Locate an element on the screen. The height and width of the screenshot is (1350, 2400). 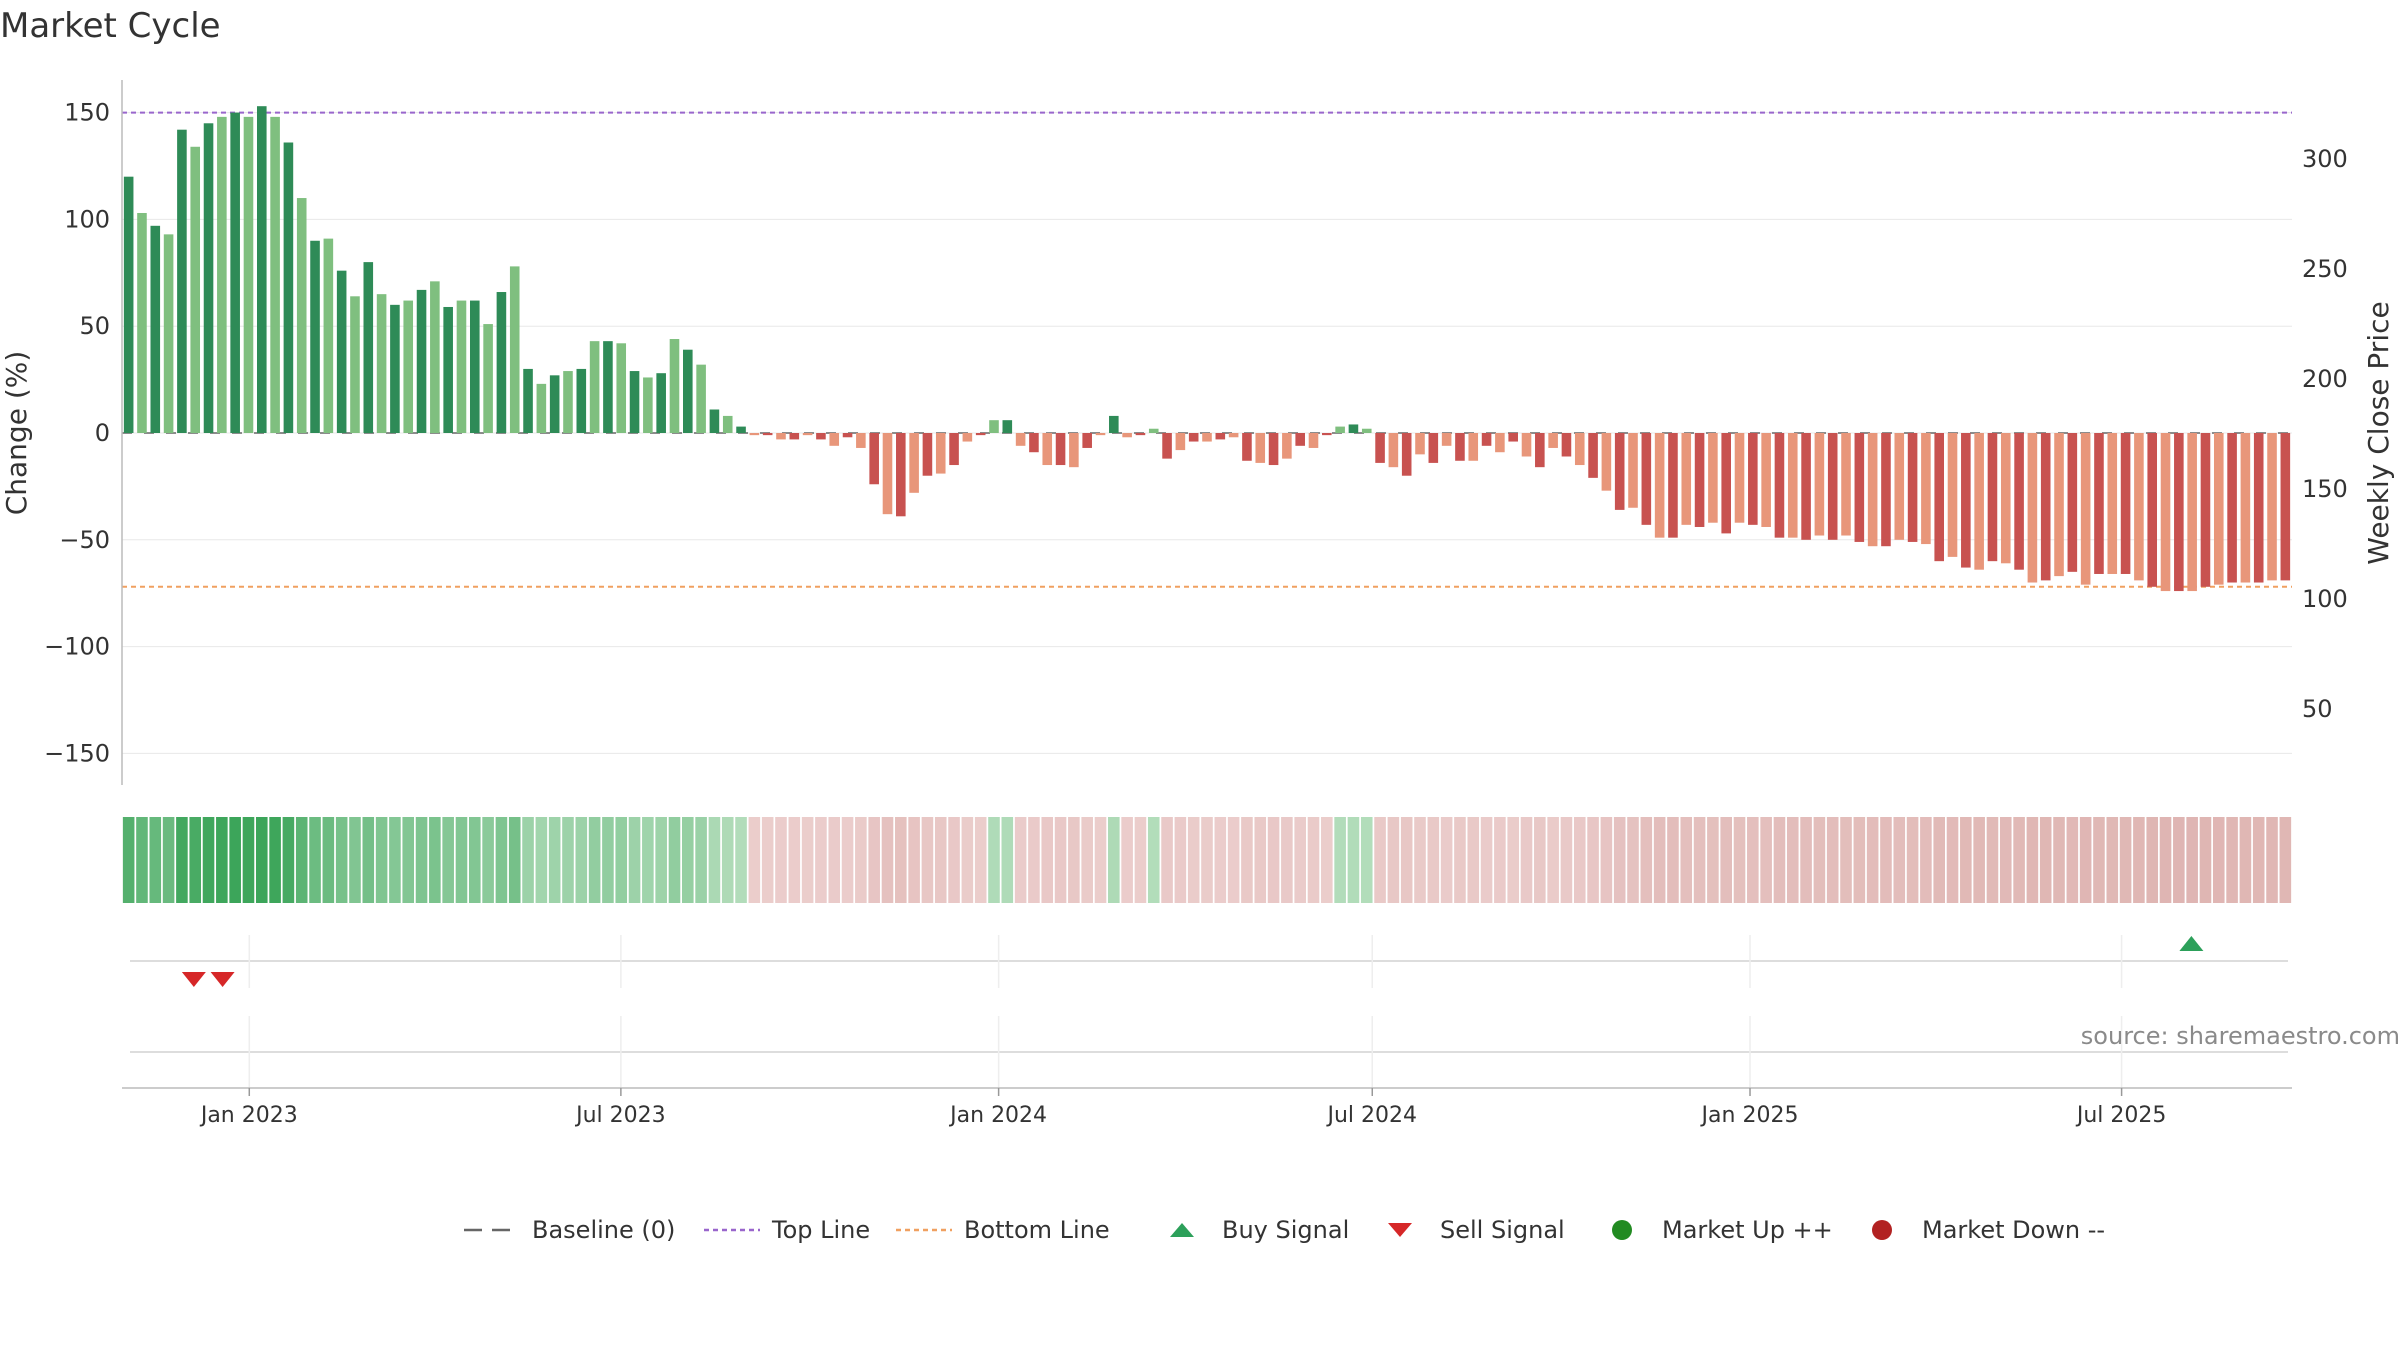
chart-title: Market Cycle is located at coordinates (110, 26).